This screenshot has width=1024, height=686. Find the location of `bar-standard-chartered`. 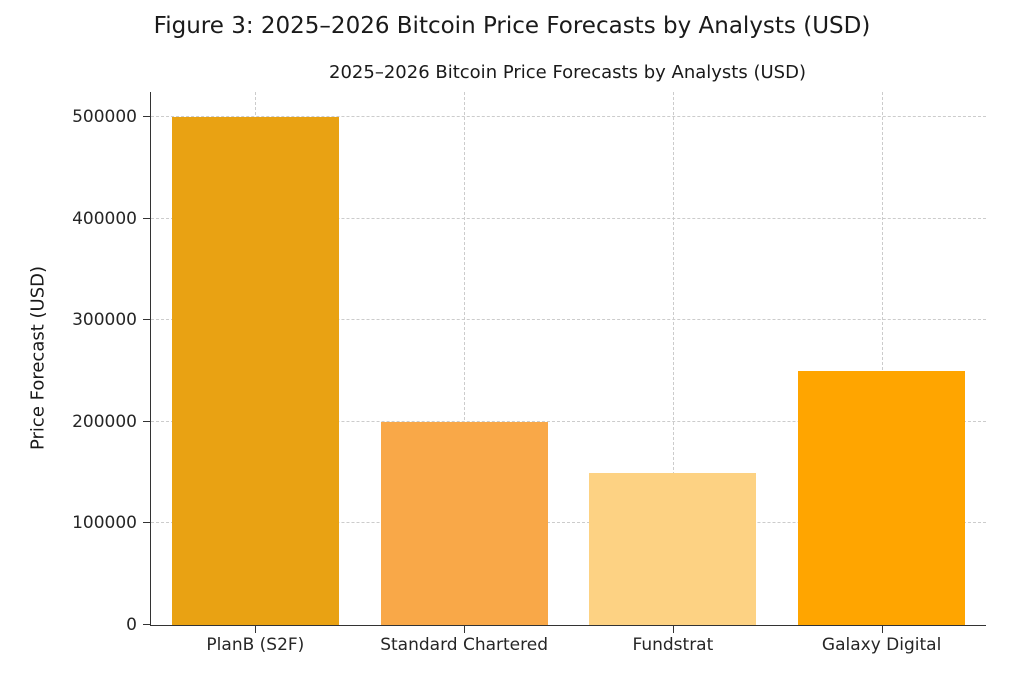

bar-standard-chartered is located at coordinates (464, 523).